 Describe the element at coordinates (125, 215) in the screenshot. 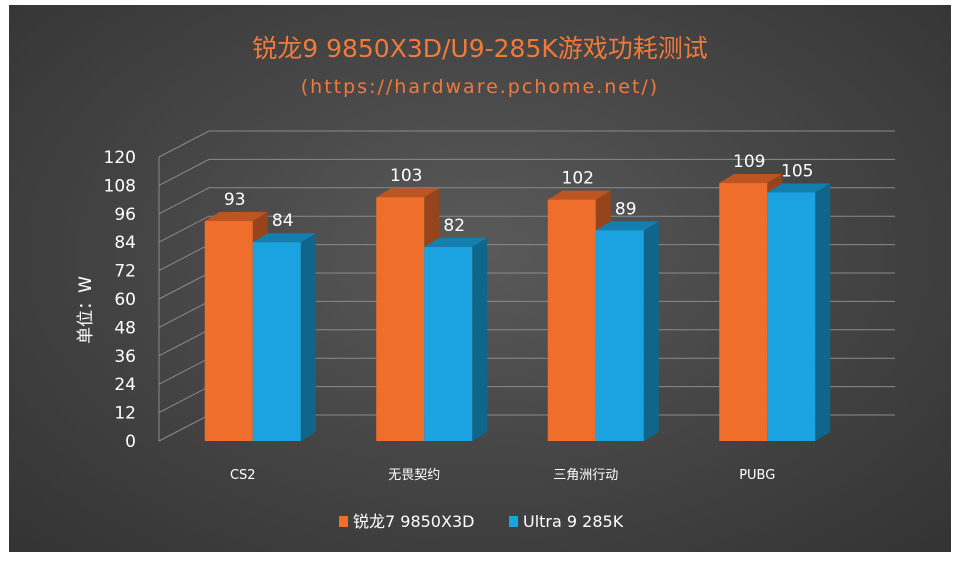

I see `y-tick-label: 96` at that location.